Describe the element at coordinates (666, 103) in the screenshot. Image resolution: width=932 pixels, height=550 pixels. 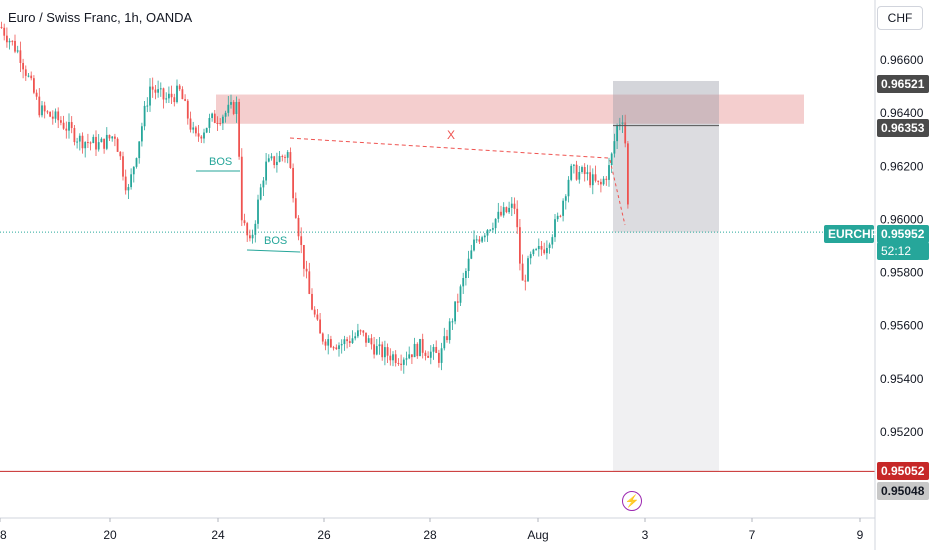
I see `short-position-entry-area` at that location.